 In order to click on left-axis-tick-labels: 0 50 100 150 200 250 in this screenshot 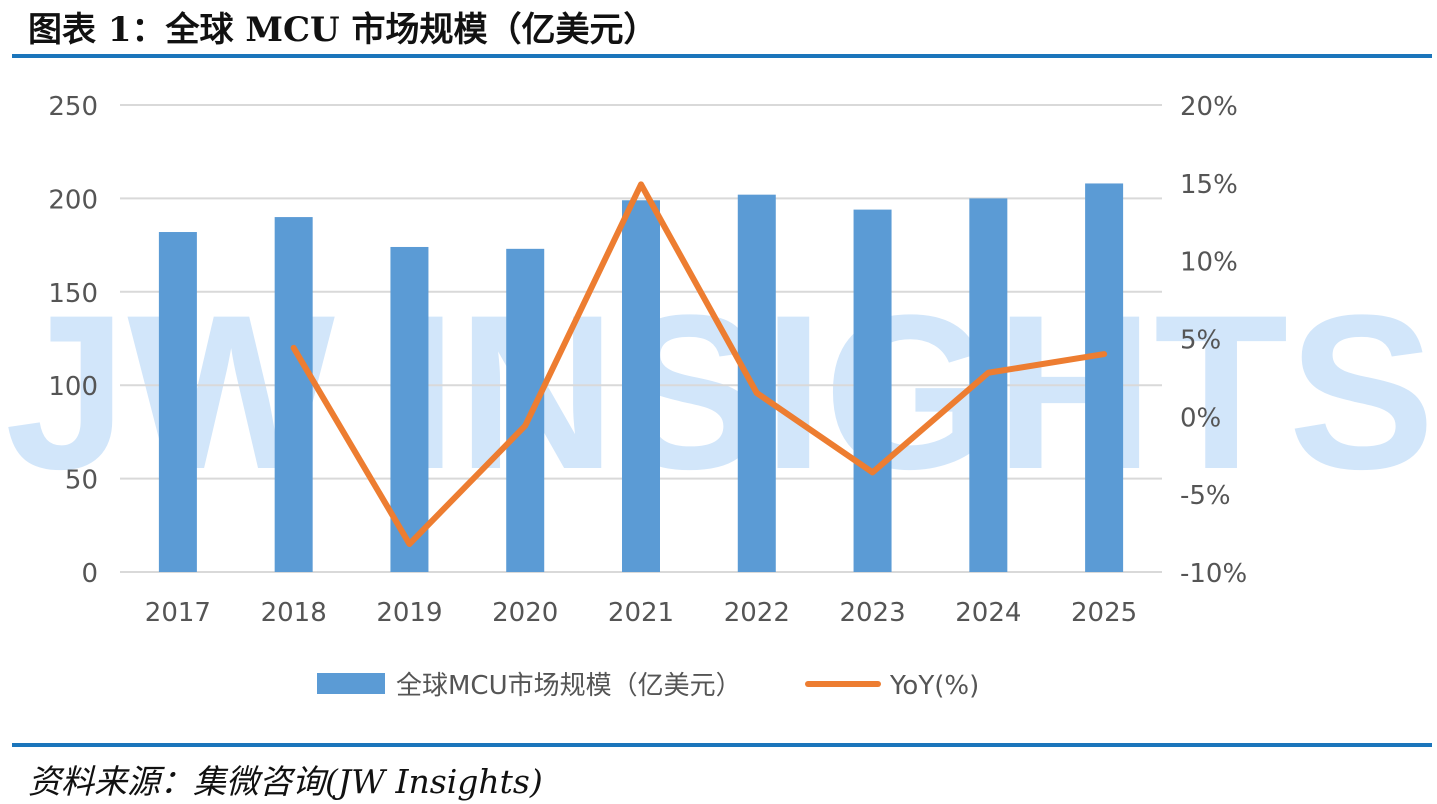, I will do `click(73, 340)`.